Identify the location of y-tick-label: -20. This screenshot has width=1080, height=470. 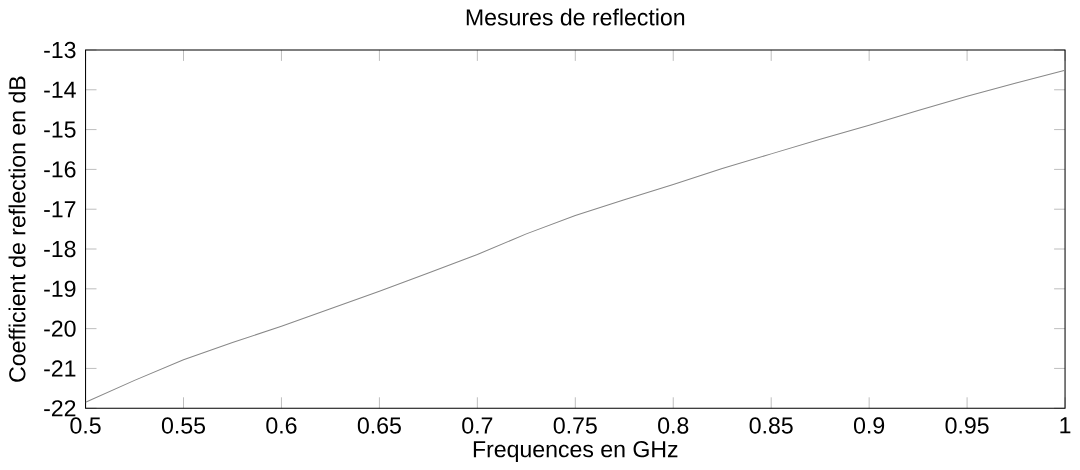
(60, 328).